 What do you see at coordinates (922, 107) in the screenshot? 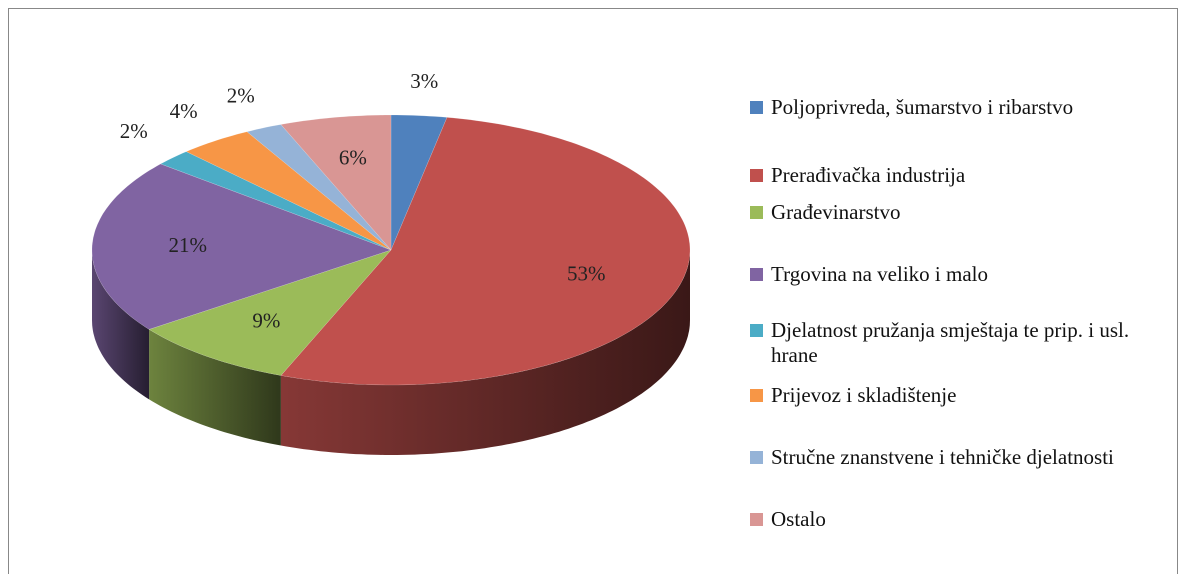
I see `legend-label: Poljoprivreda, šumarstvo i ribarstvo` at bounding box center [922, 107].